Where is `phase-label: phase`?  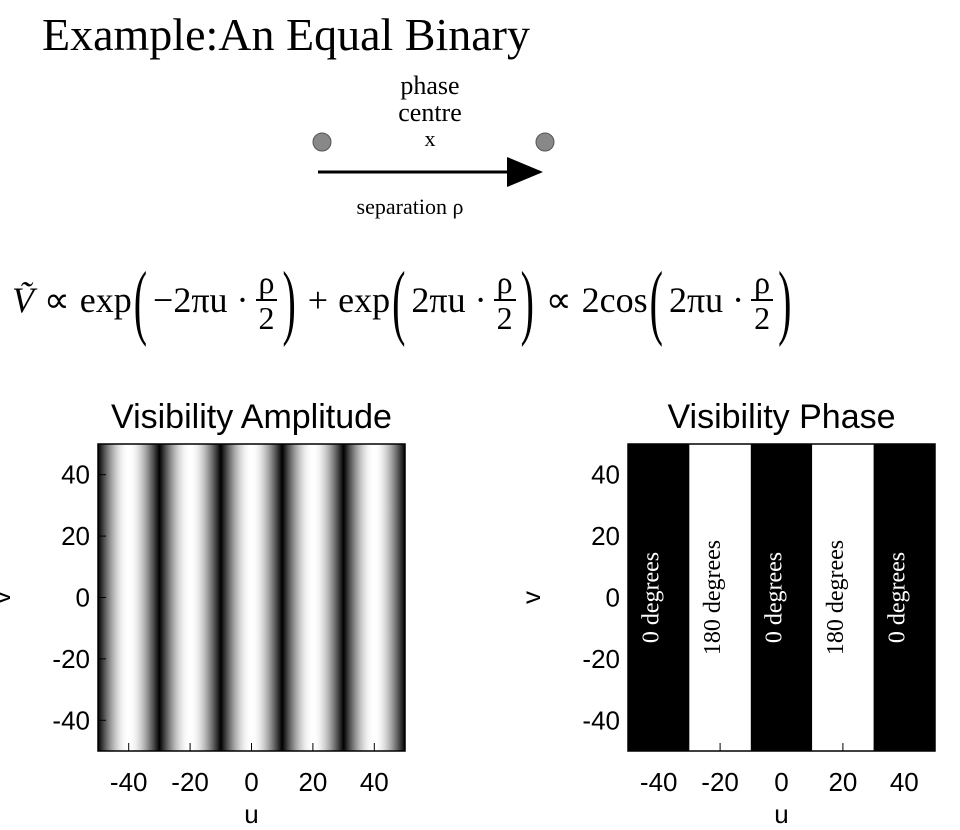
phase-label: phase is located at coordinates (429, 85).